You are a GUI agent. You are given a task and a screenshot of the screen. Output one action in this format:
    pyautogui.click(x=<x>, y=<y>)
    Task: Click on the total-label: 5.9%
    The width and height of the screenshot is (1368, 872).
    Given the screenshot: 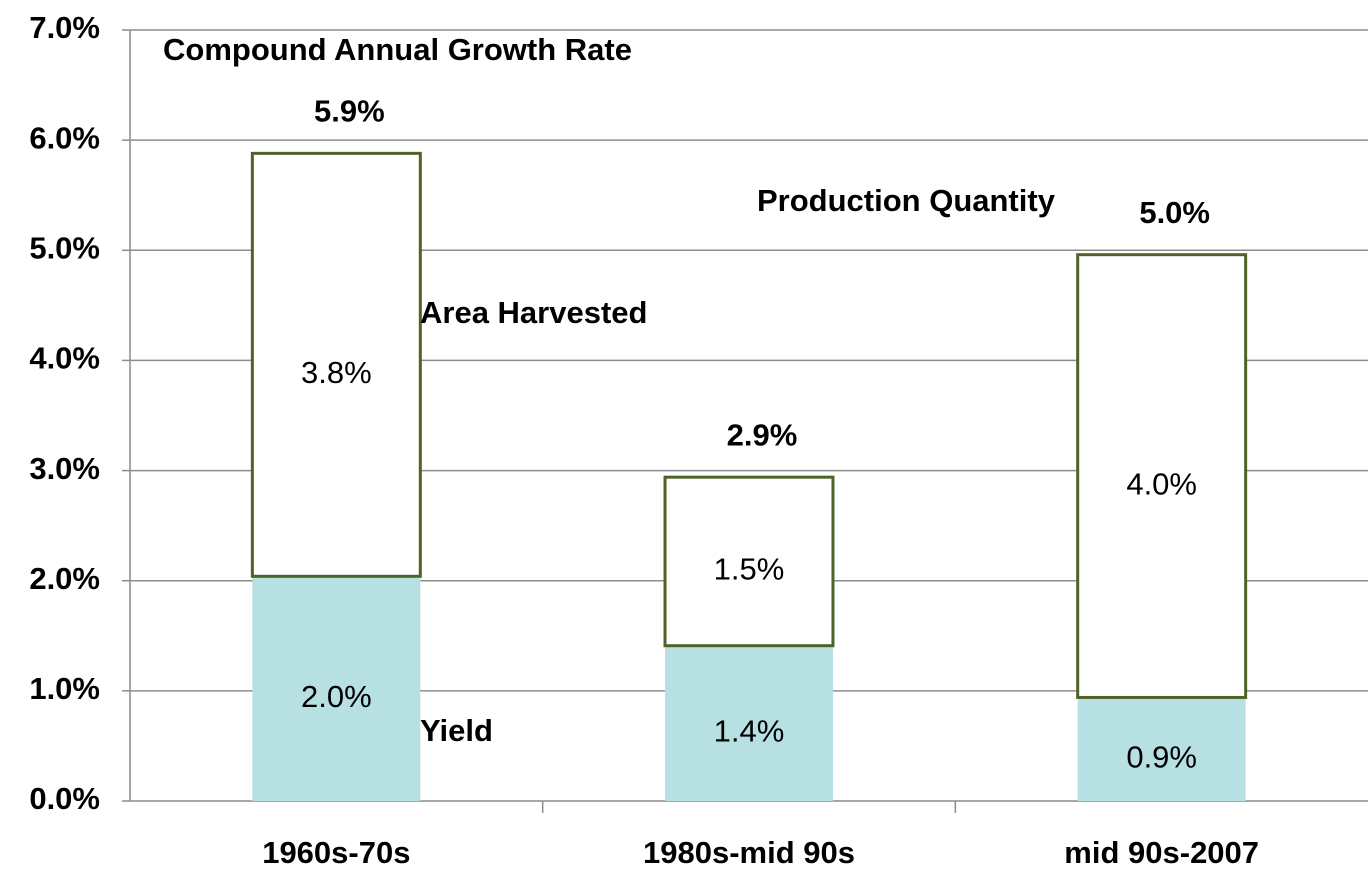 What is the action you would take?
    pyautogui.click(x=349, y=111)
    